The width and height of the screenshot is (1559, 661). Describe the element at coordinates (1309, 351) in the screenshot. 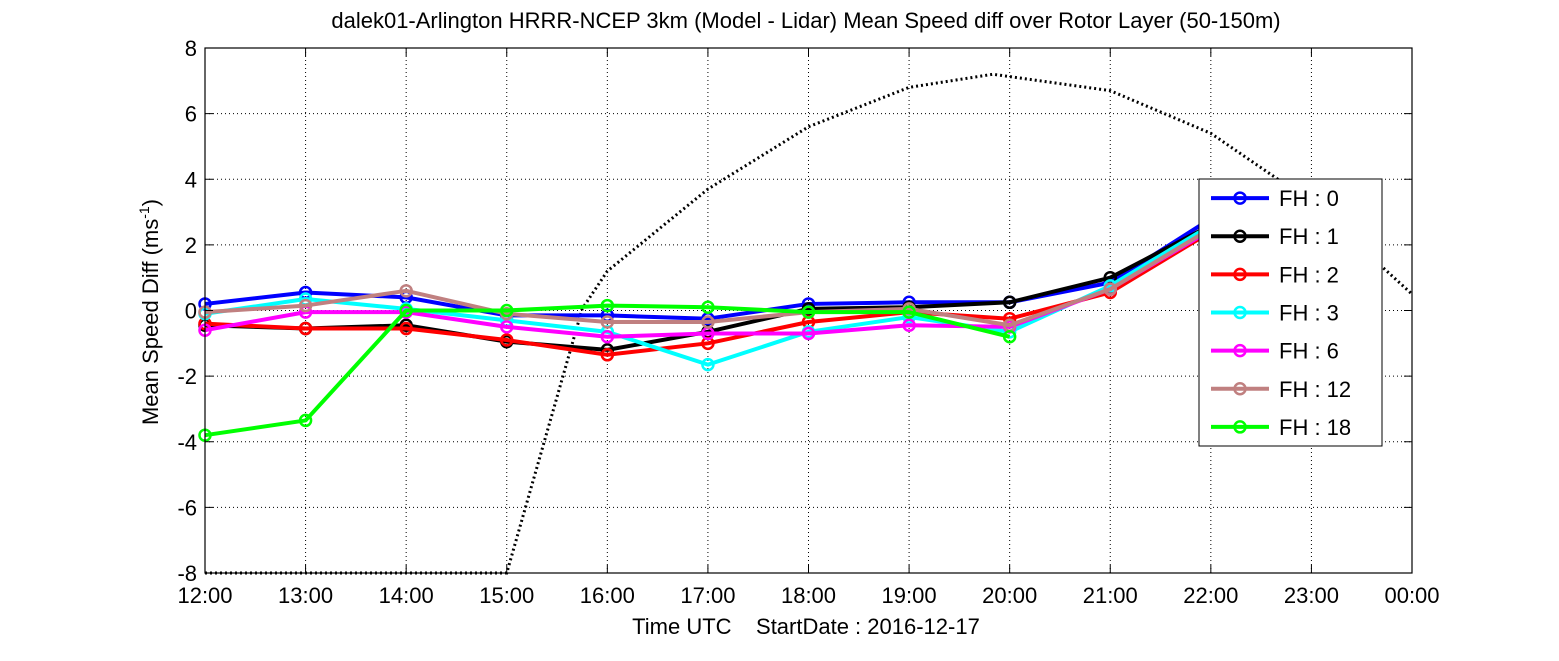

I see `legend-label: FH : 6` at that location.